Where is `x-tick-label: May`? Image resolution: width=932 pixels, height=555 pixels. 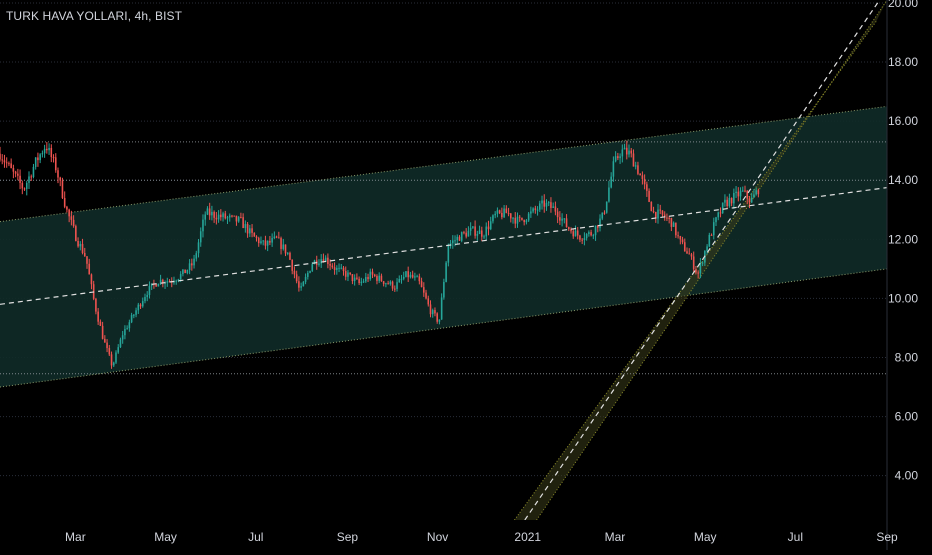
x-tick-label: May is located at coordinates (165, 537).